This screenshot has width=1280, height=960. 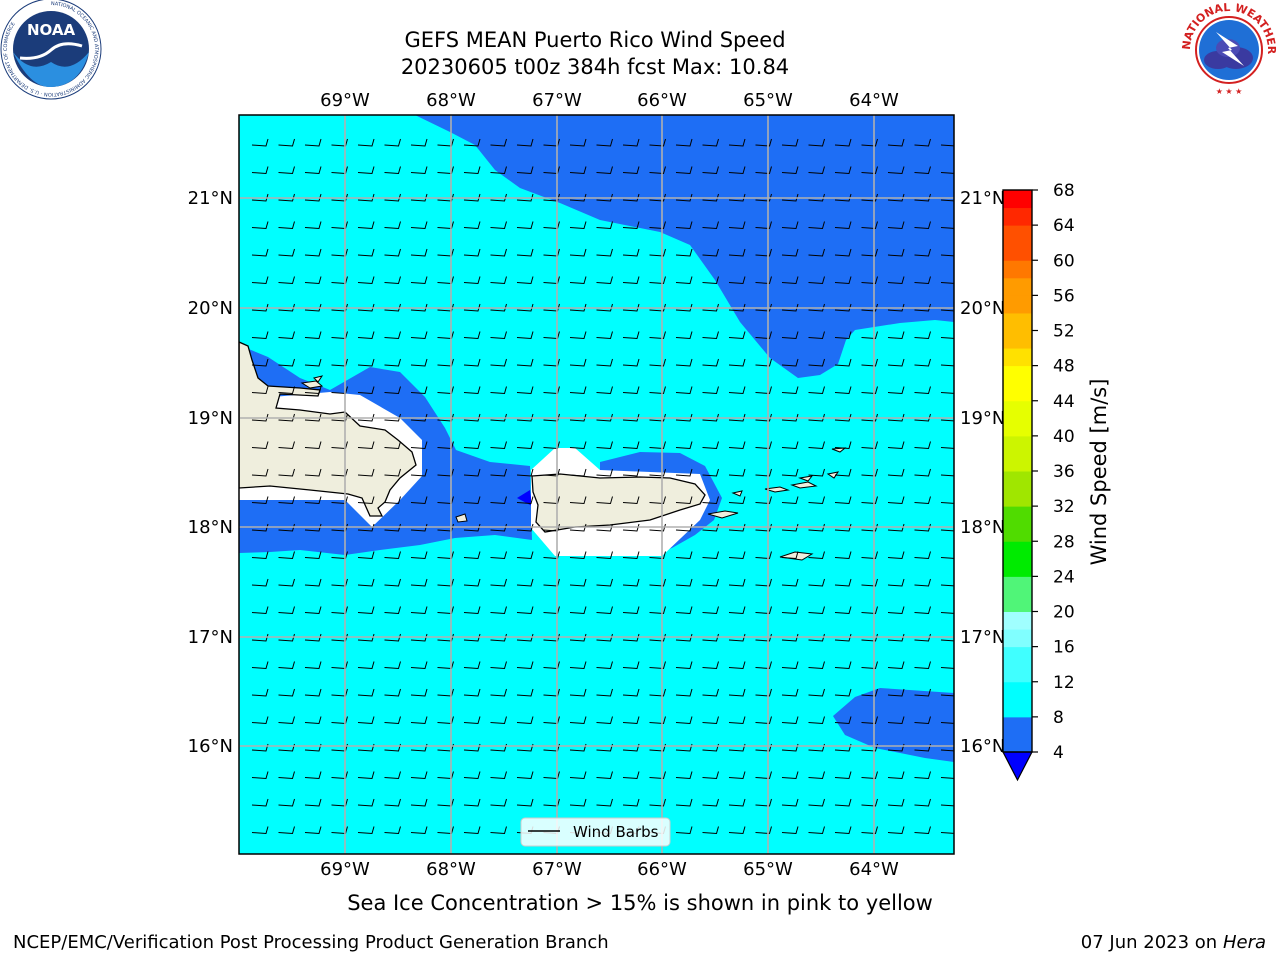 What do you see at coordinates (595, 40) in the screenshot?
I see `map-title: GEFS MEAN Puerto Rico Wind Speed` at bounding box center [595, 40].